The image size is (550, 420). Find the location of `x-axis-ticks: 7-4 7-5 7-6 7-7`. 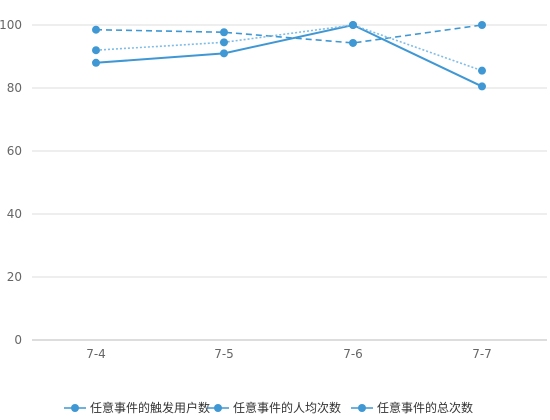

x-axis-ticks: 7-4 7-5 7-6 7-7 is located at coordinates (289, 354).